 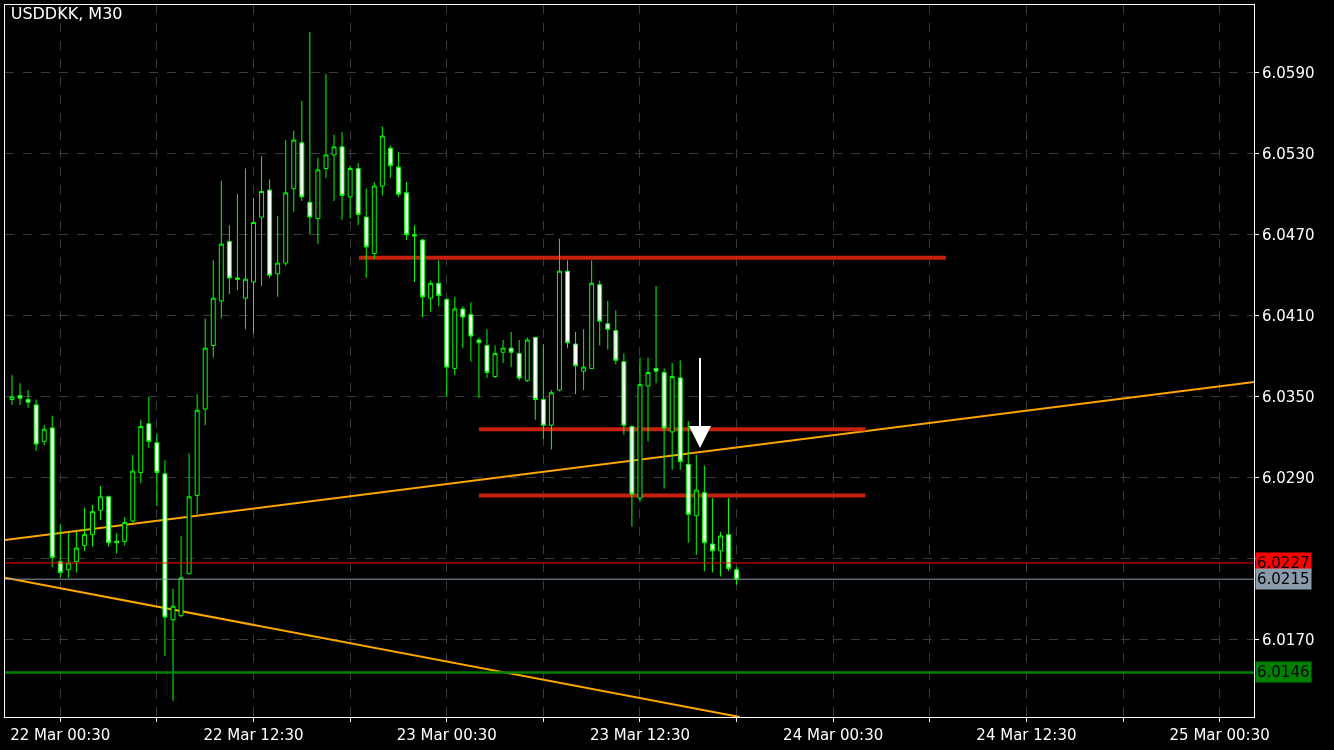 I want to click on ref-line-label: 6.0215, so click(x=1283, y=579).